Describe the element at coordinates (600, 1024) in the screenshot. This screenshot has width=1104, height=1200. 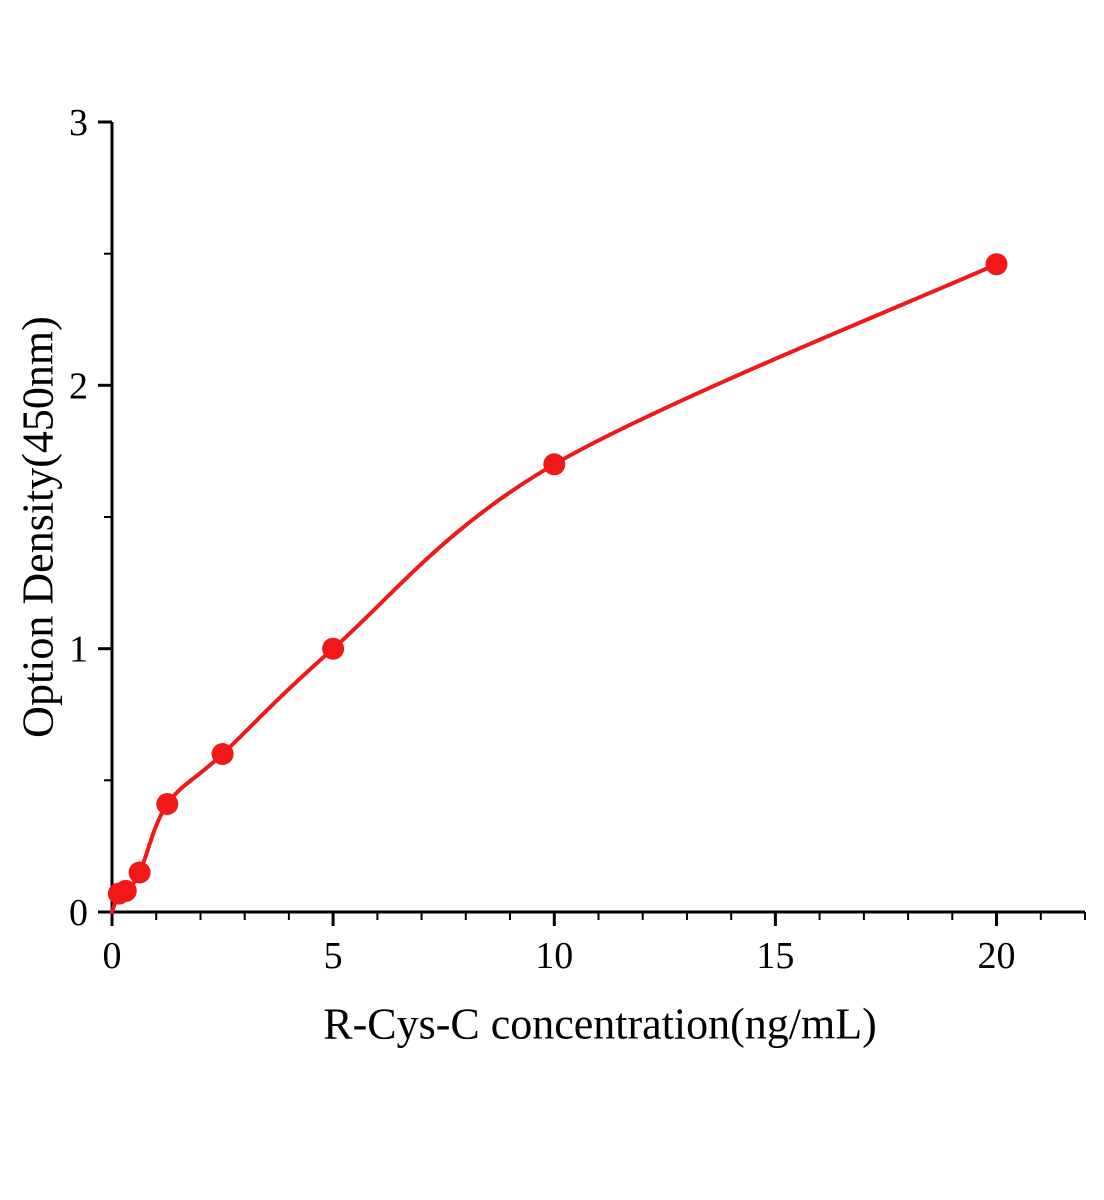
I see `x-axis-label: R-Cys-C concentration(ng/mL)` at that location.